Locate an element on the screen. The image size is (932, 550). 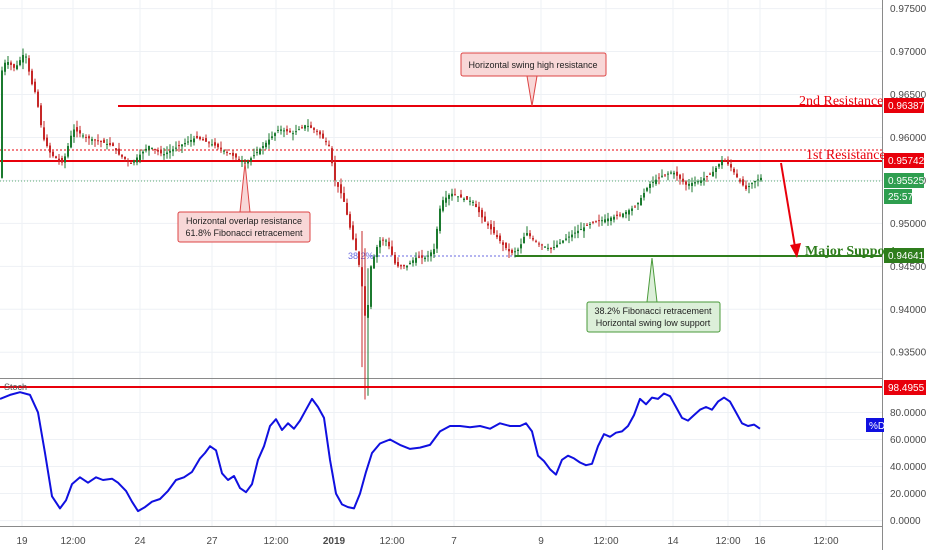
stoch-tick-label: 20.0000 is located at coordinates (908, 494).